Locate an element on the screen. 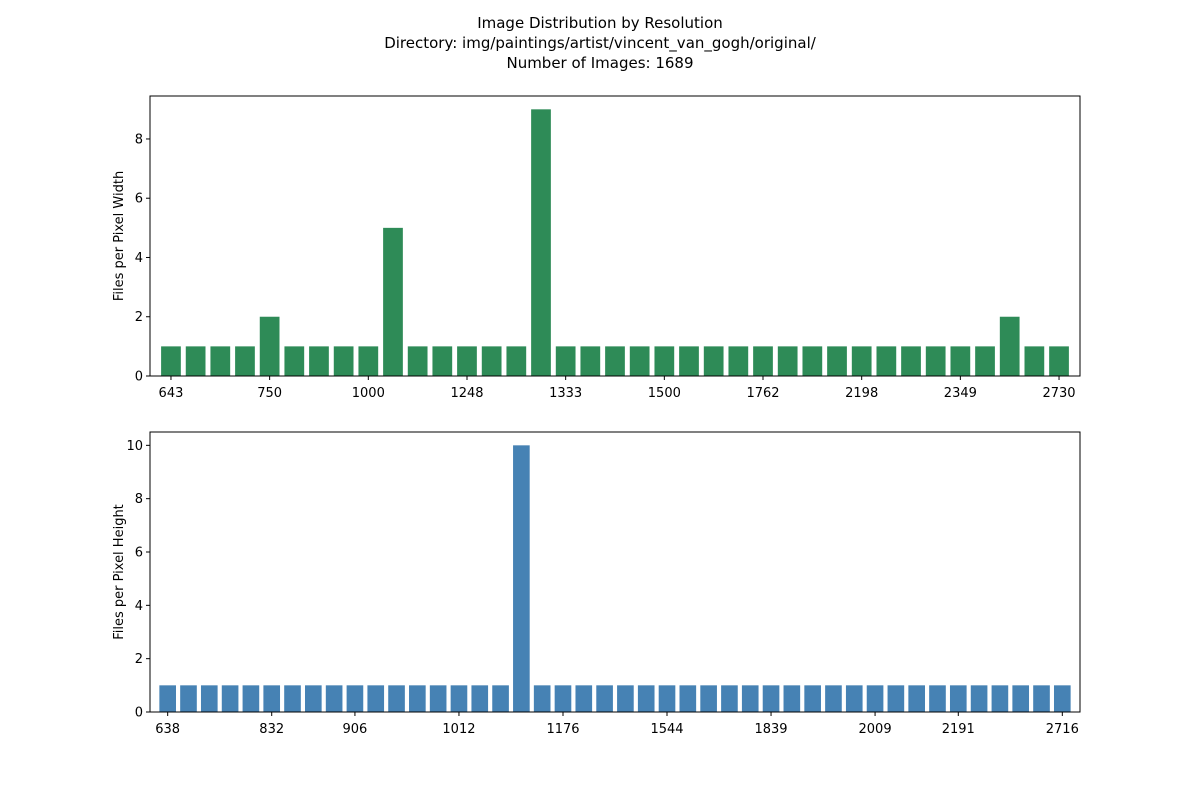  x-tick-label: 2009 is located at coordinates (875, 729).